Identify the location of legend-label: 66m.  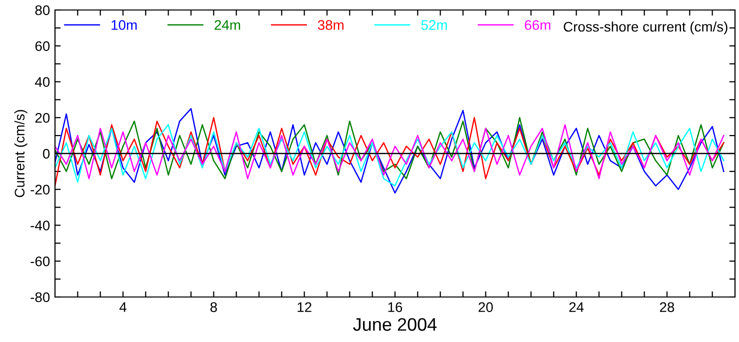
(537, 25).